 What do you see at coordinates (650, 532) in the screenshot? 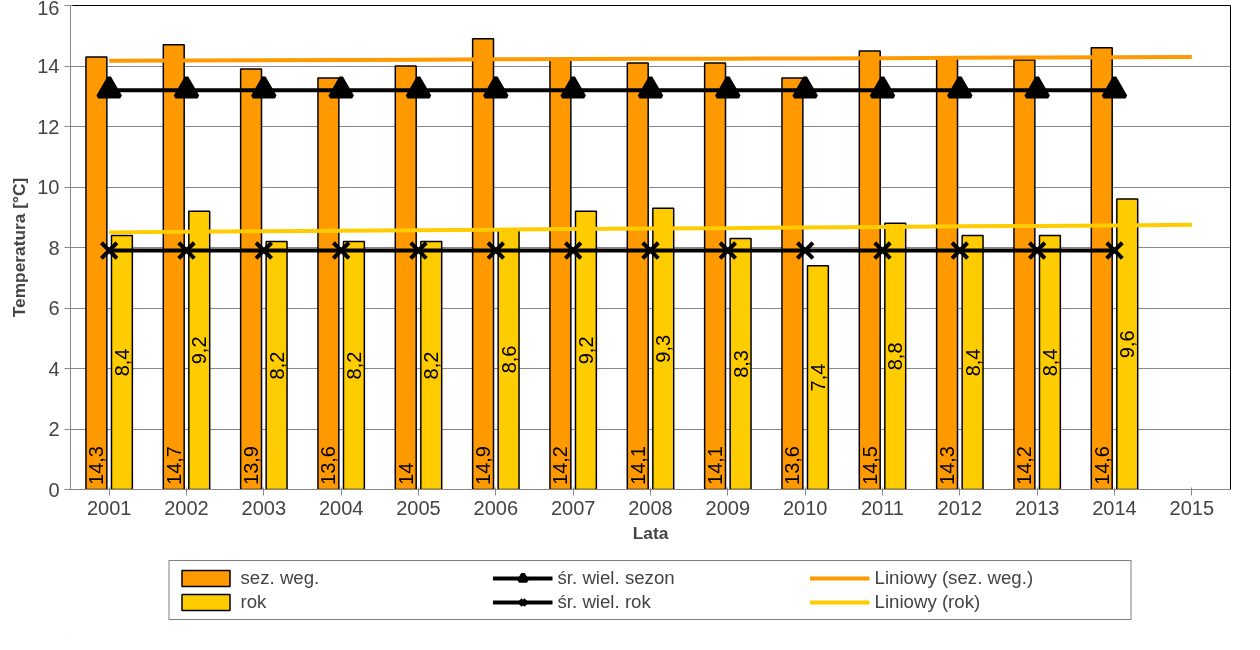
I see `x-axis-title: Lata` at bounding box center [650, 532].